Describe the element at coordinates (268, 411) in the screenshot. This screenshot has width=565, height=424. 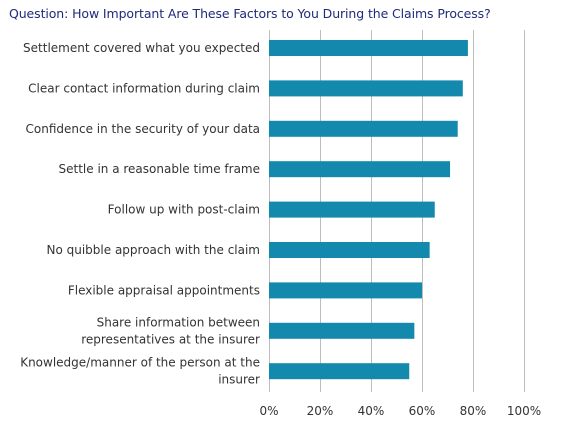
I see `x-tick-label: 0%` at that location.